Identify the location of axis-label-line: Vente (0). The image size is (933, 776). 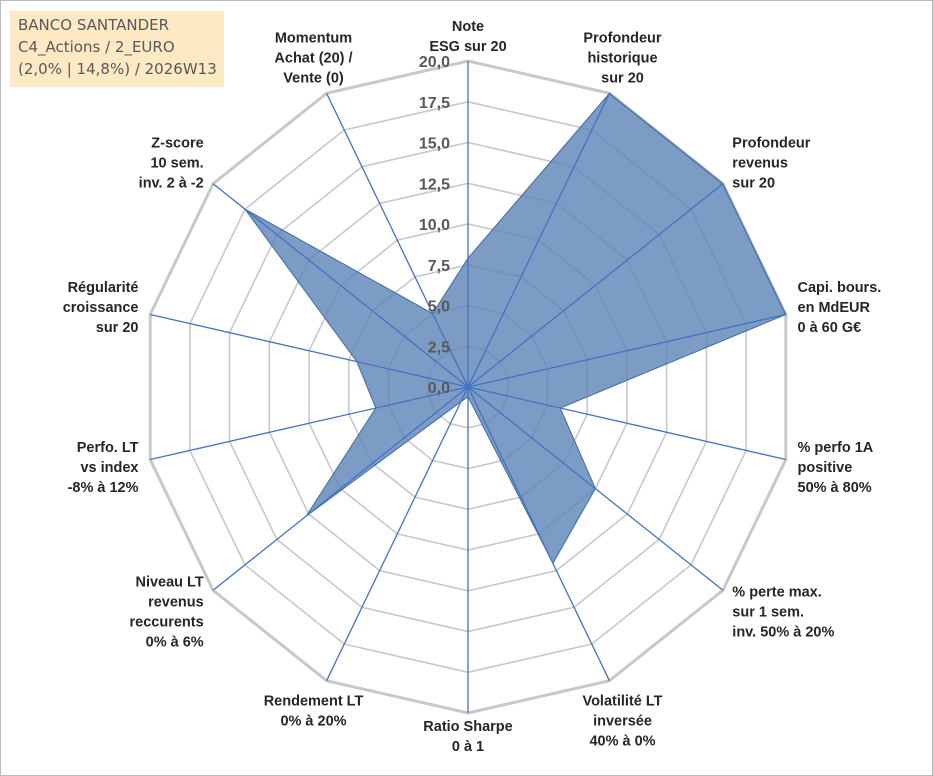
(313, 79).